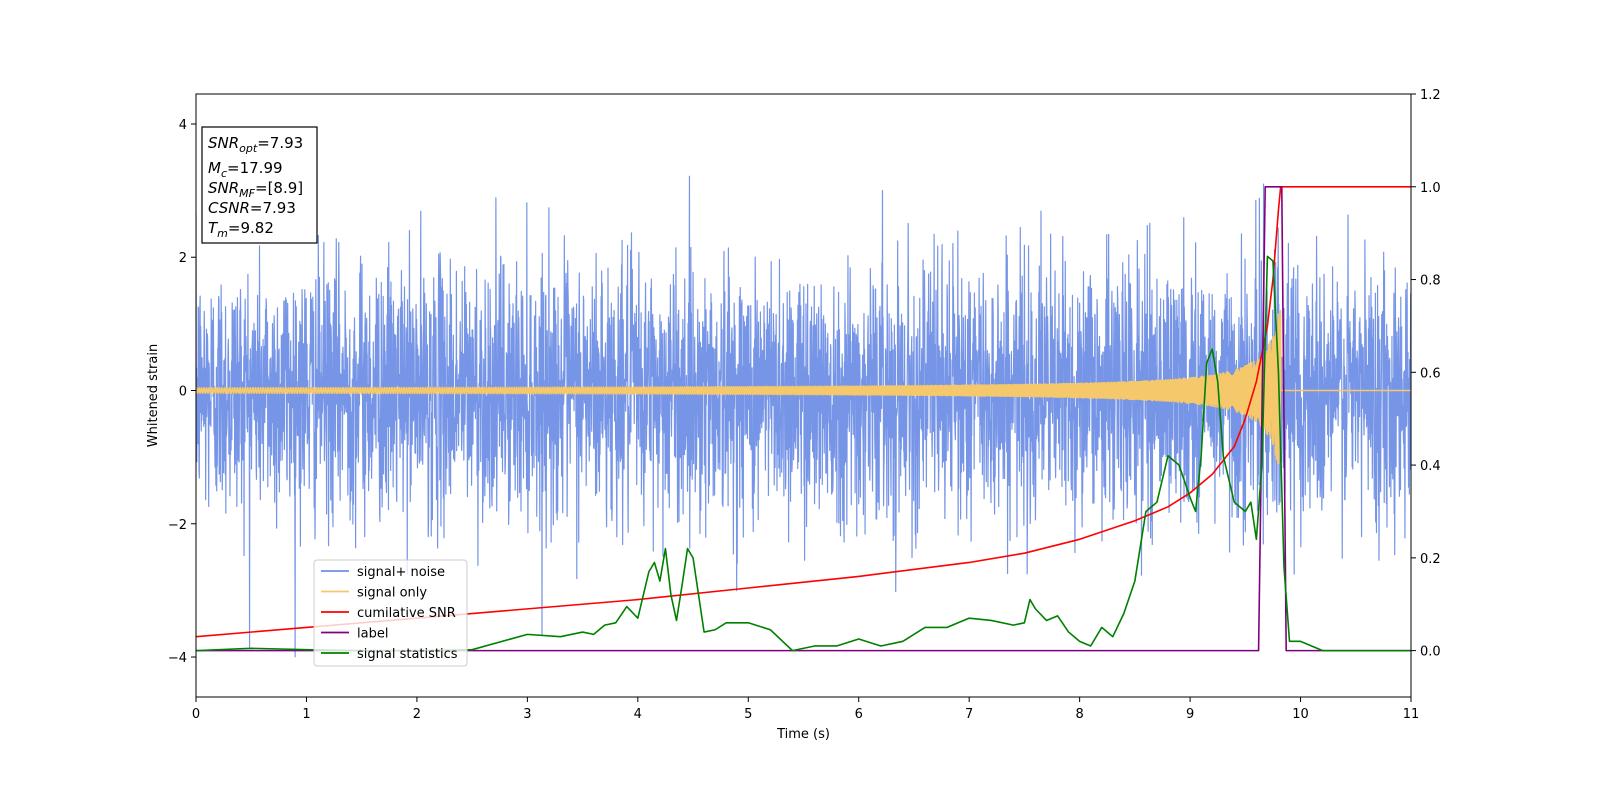  Describe the element at coordinates (183, 258) in the screenshot. I see `y-tick-label: 2` at that location.